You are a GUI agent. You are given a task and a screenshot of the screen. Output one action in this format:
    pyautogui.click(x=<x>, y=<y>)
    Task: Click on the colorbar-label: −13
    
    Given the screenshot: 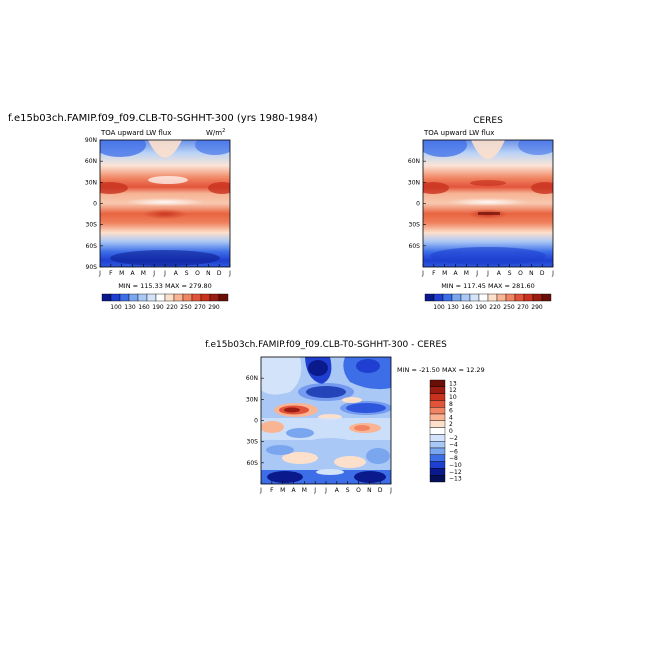 What is the action you would take?
    pyautogui.click(x=455, y=479)
    